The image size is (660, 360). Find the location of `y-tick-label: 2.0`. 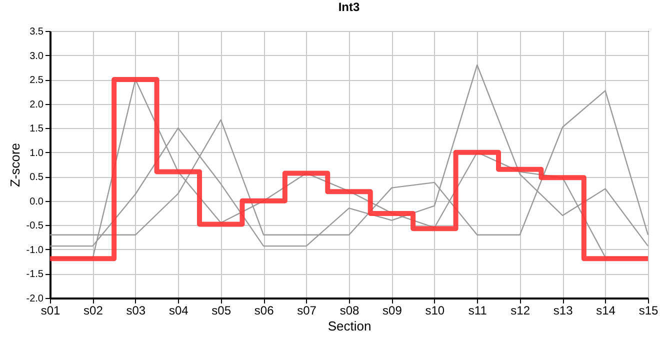

y-tick-label: 2.0 is located at coordinates (37, 104).